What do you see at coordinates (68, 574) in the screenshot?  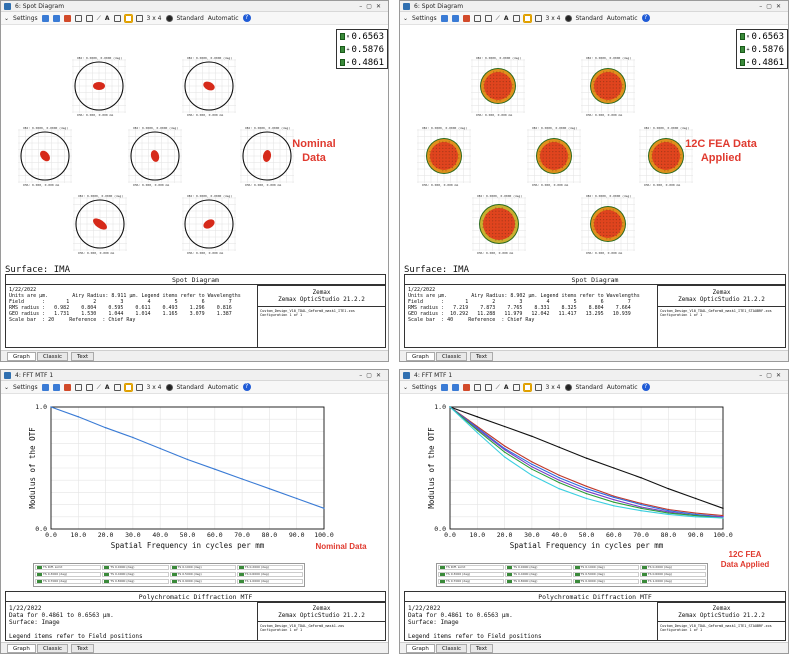 I see `legend-item: TS 0.3000 (deg)` at bounding box center [68, 574].